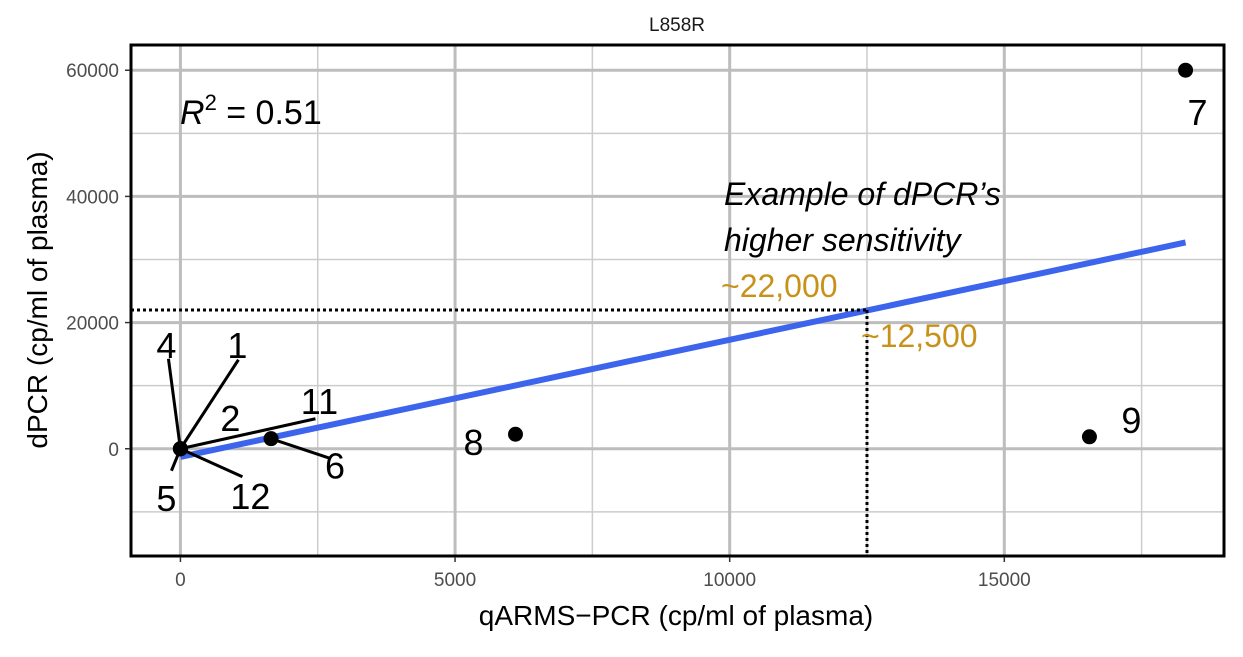 The image size is (1243, 657). I want to click on x-marker-label: ~12,500, so click(919, 336).